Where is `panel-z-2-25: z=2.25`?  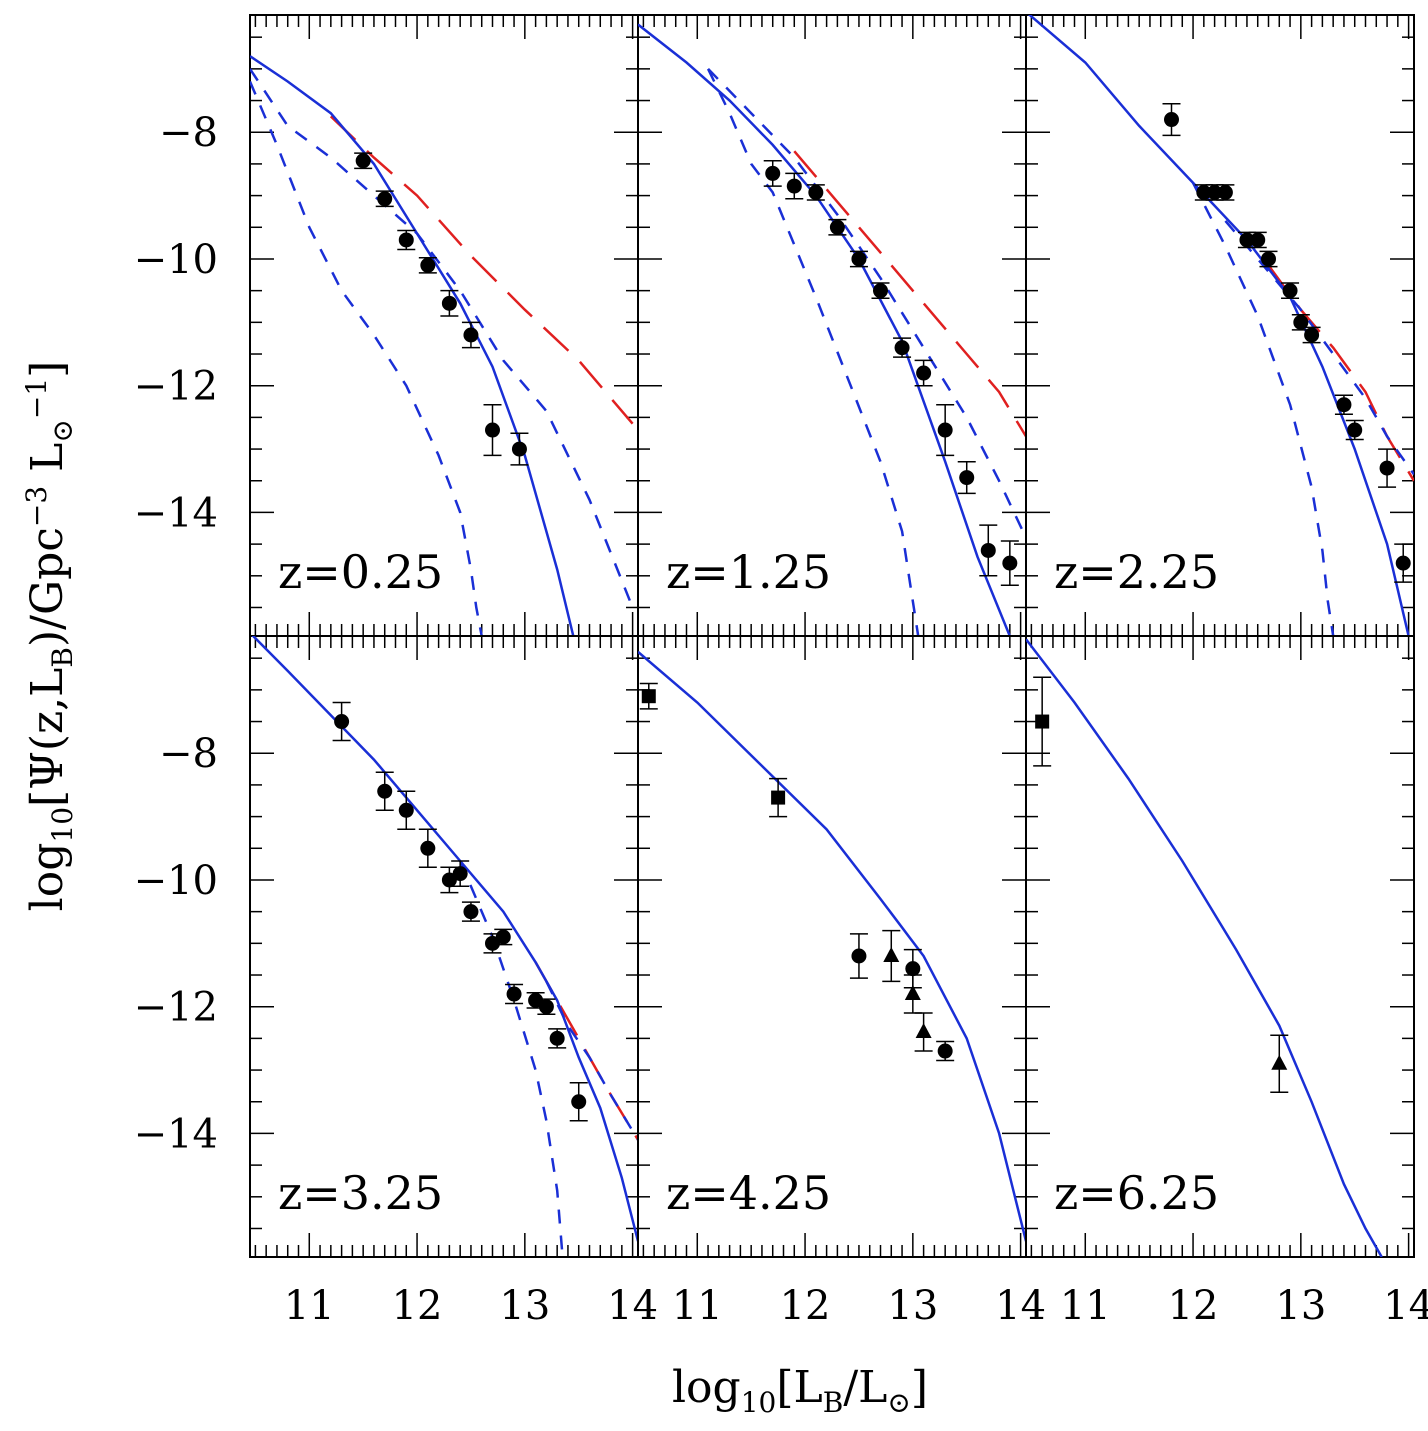 panel-z-2-25: z=2.25 is located at coordinates (1220, 325).